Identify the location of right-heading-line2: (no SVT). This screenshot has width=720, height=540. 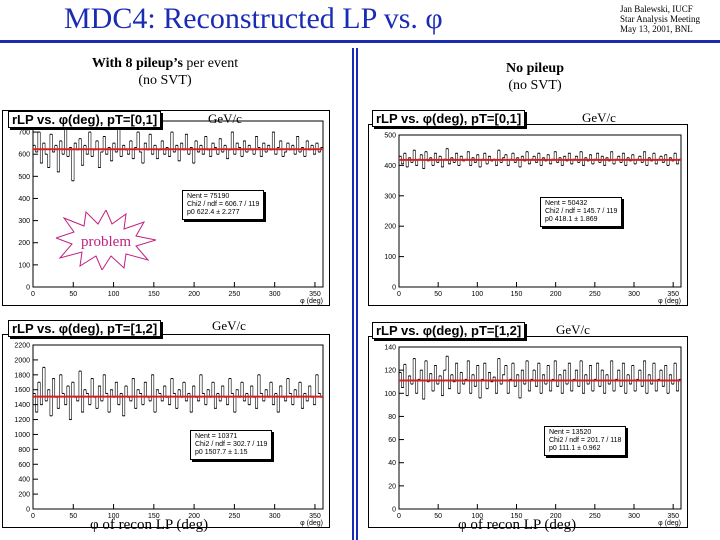
(535, 85).